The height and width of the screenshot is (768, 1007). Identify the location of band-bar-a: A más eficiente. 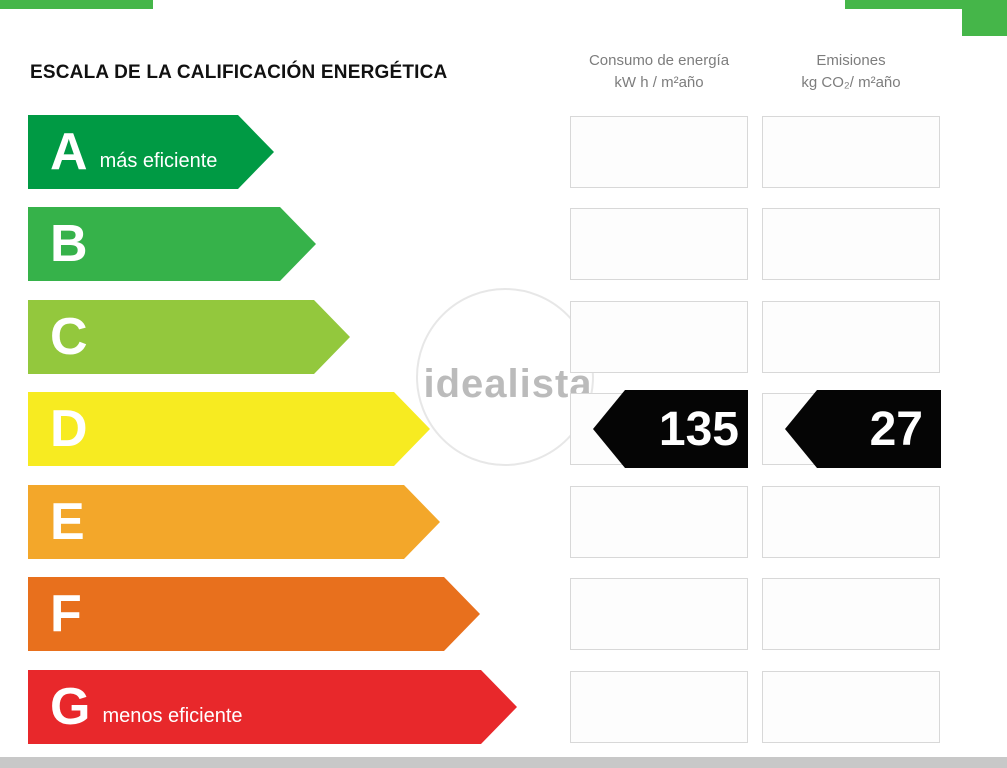
(151, 152).